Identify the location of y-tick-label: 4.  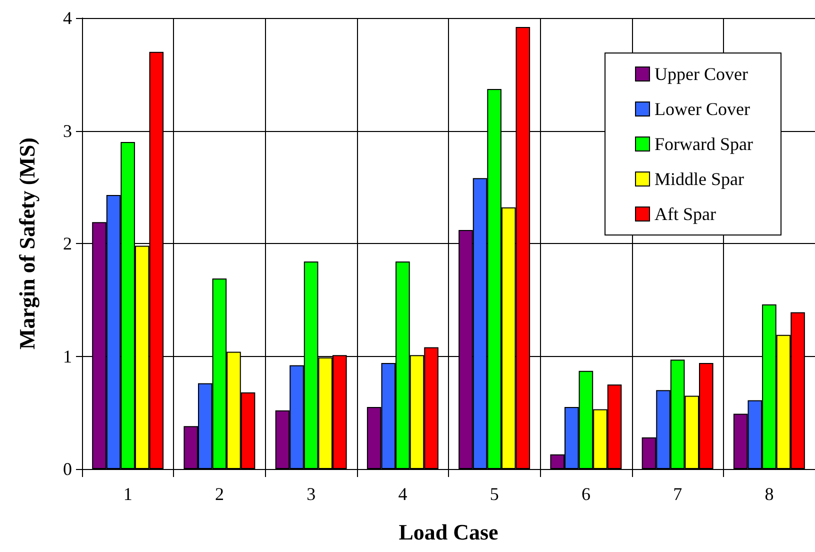
(67, 18).